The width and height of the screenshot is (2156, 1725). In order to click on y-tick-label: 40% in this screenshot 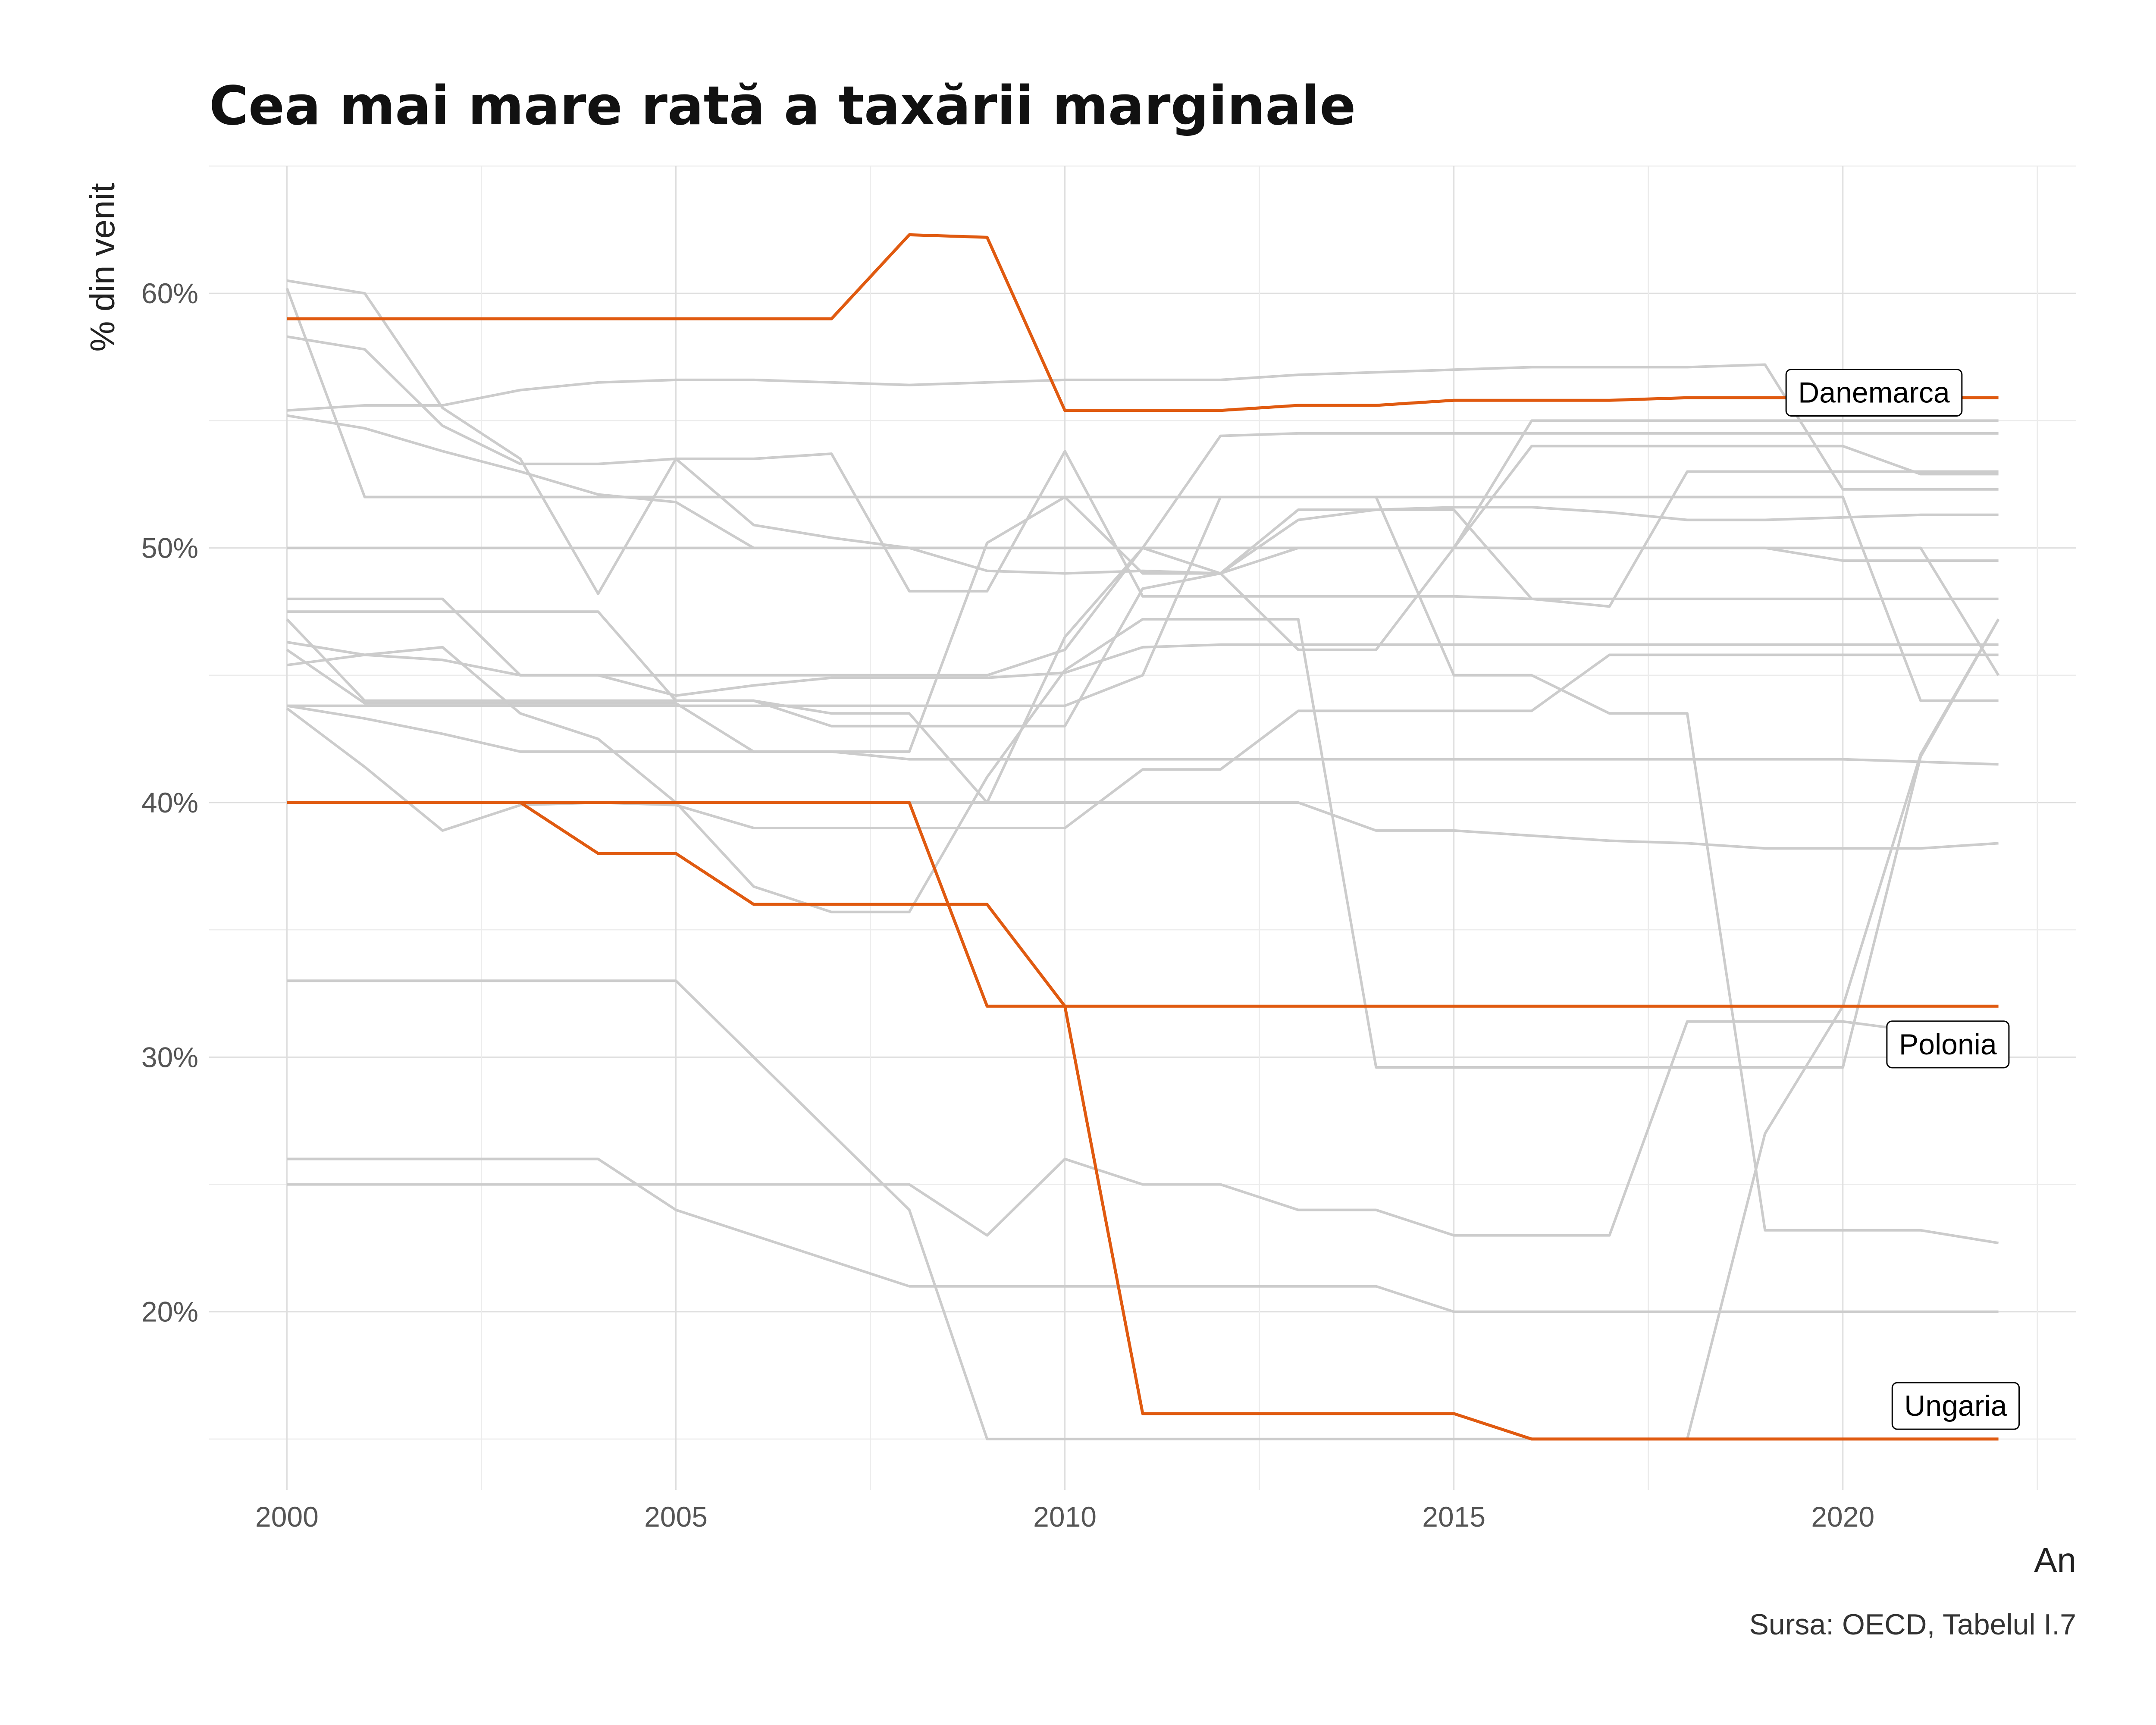, I will do `click(169, 803)`.